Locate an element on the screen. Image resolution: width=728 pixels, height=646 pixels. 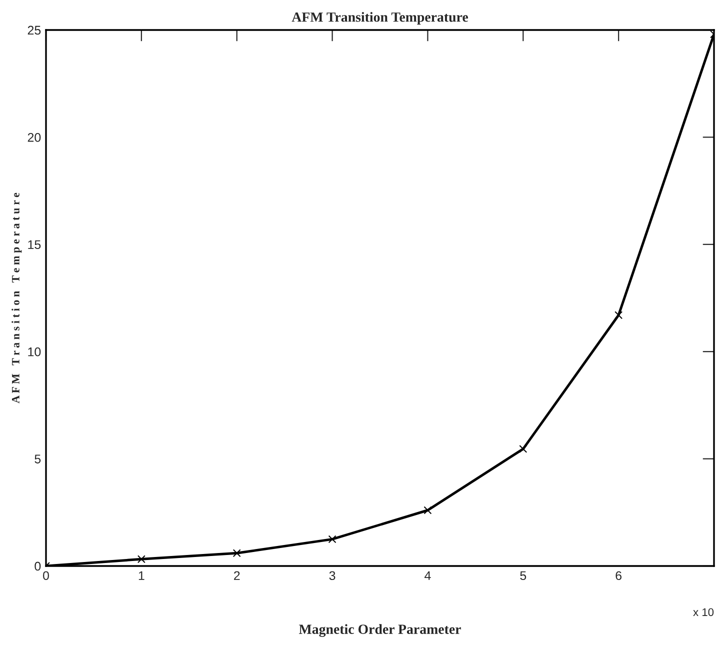
x-tick-label: 2 is located at coordinates (237, 575).